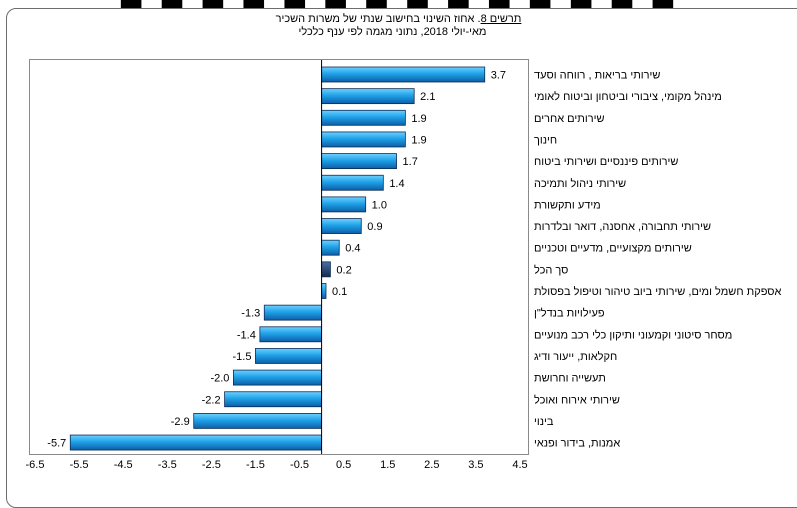 The height and width of the screenshot is (508, 797). Describe the element at coordinates (396, 184) in the screenshot. I see `value-label: 1.4` at that location.